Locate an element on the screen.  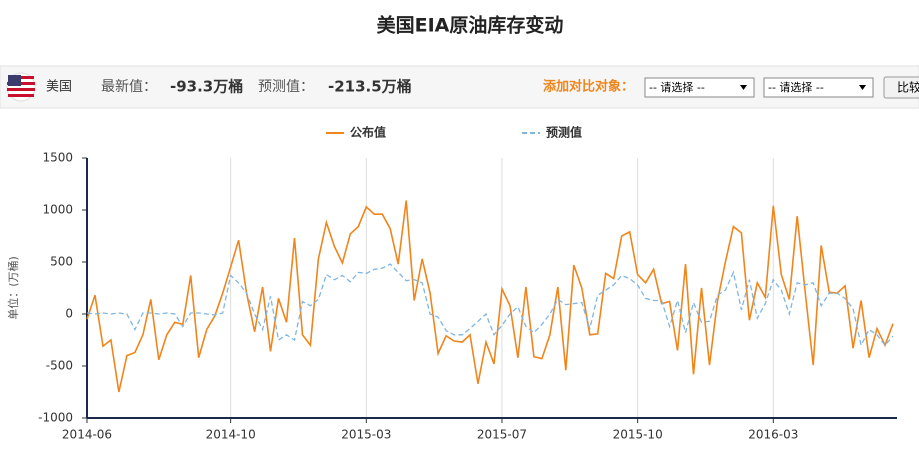
x-tick-label: 2014-10 is located at coordinates (231, 435).